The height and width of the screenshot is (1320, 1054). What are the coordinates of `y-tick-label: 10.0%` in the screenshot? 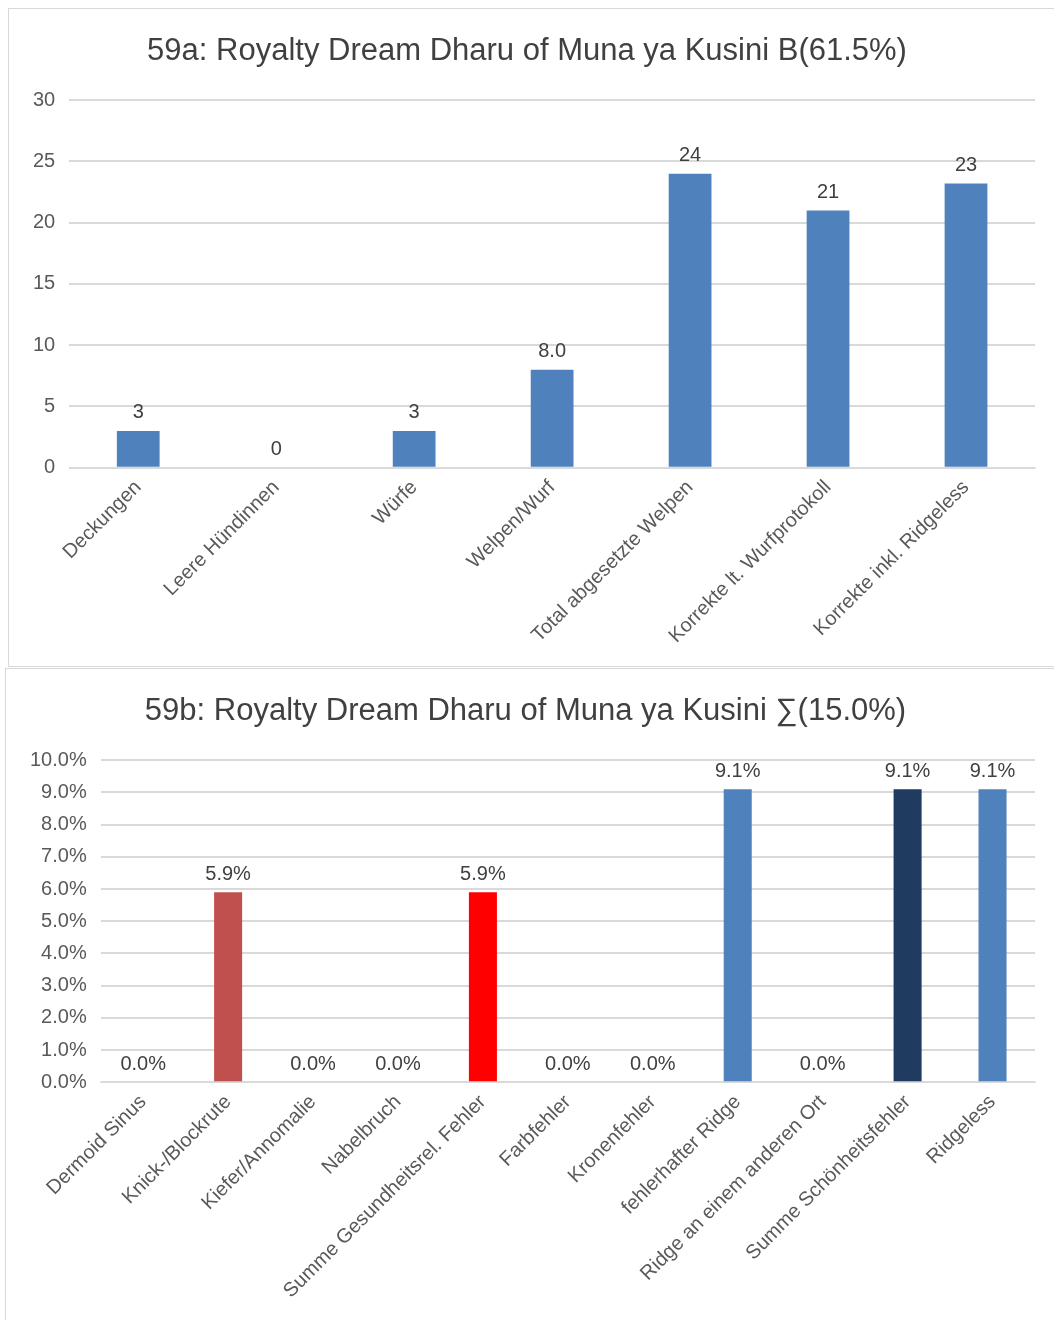 It's located at (58, 758).